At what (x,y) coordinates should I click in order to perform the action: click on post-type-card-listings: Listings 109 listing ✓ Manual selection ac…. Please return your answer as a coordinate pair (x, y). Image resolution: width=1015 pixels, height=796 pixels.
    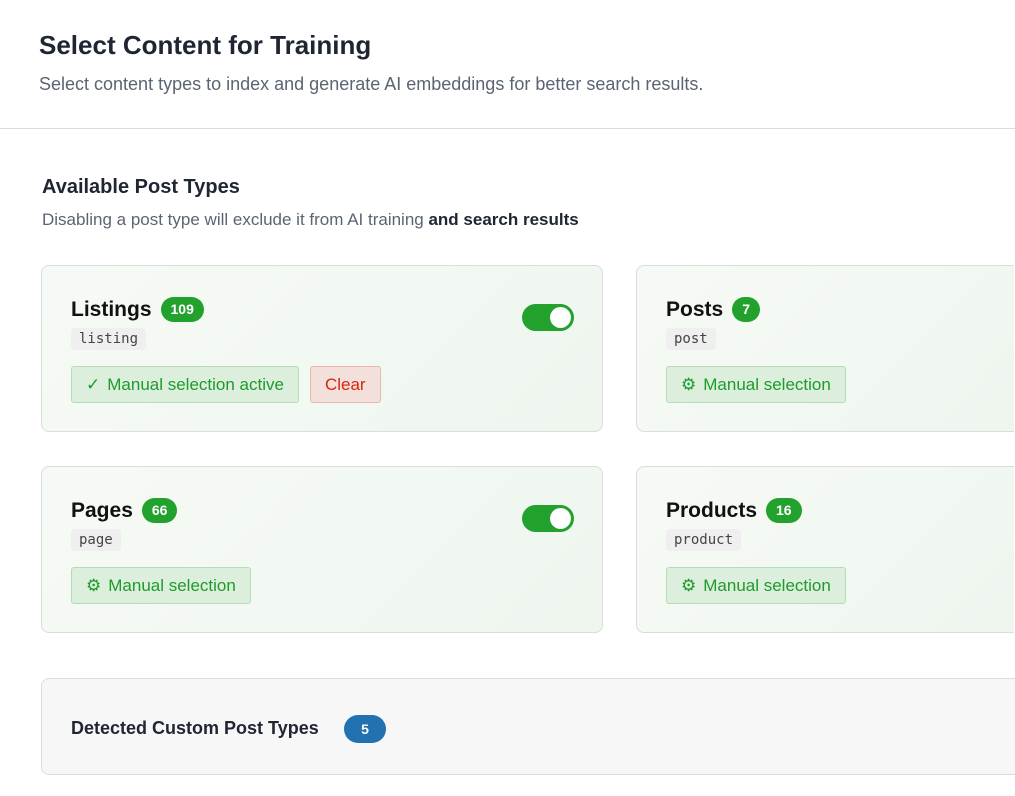
    Looking at the image, I should click on (322, 348).